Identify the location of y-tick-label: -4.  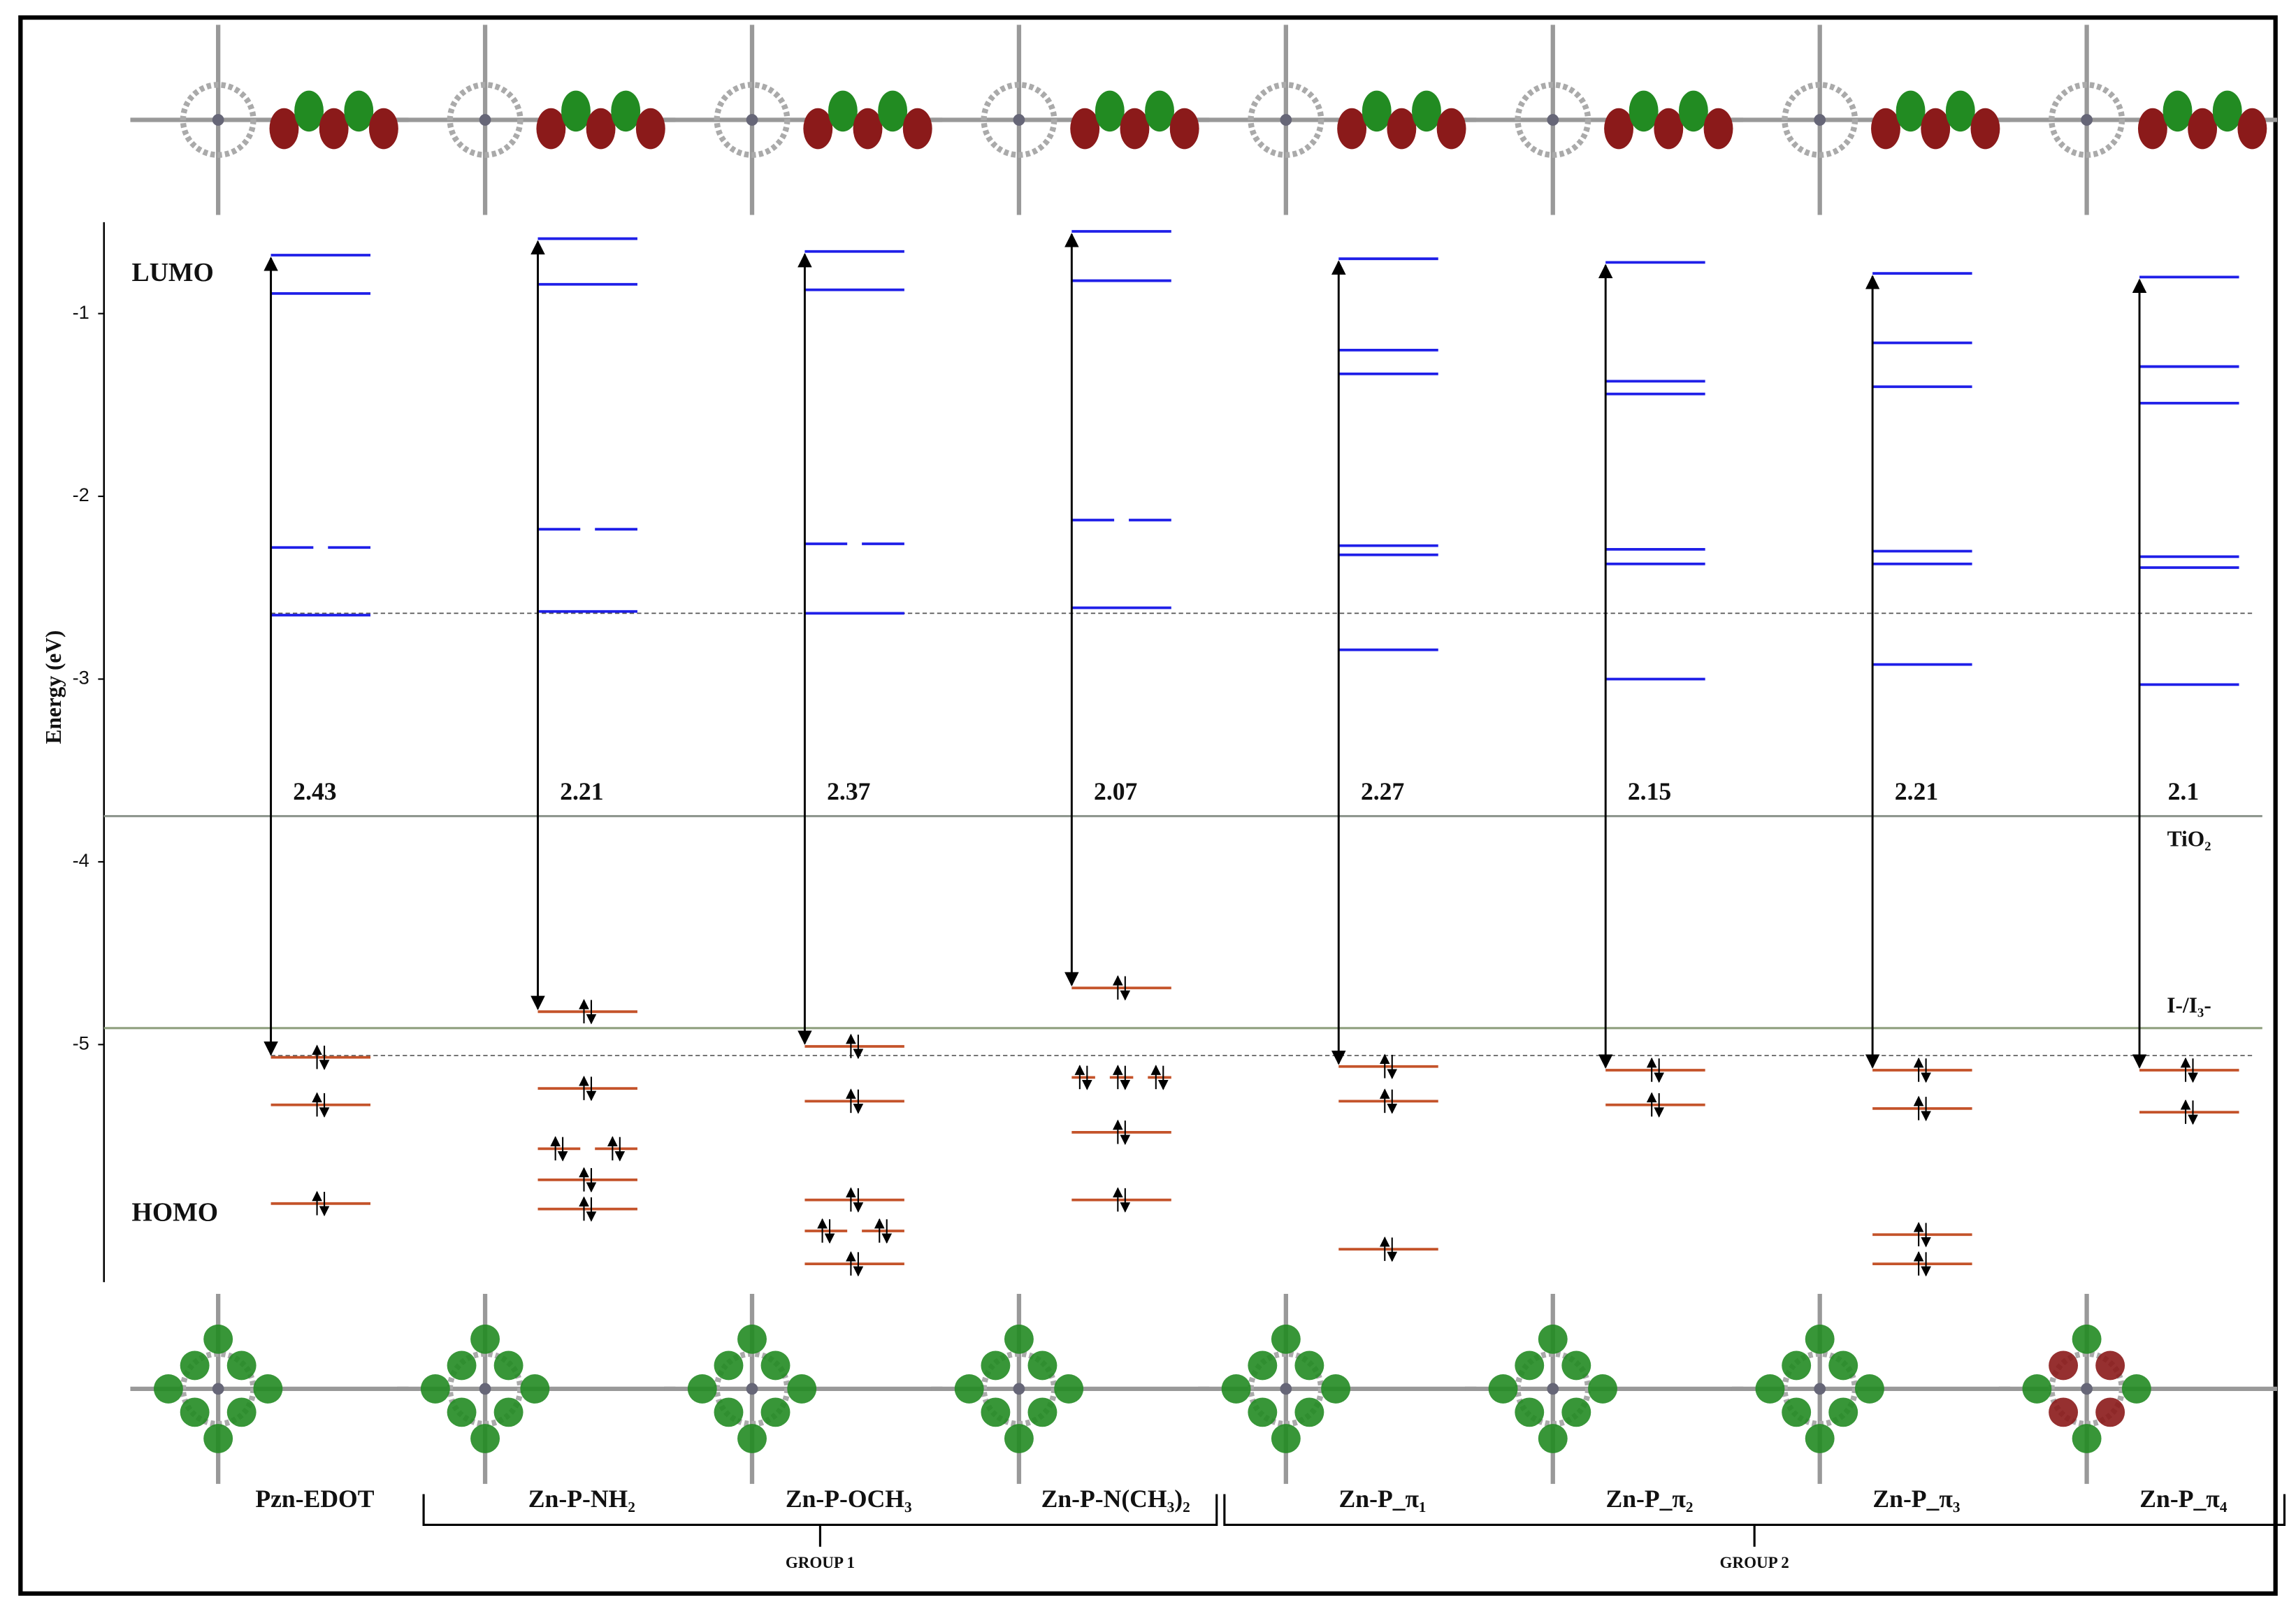
(81, 860).